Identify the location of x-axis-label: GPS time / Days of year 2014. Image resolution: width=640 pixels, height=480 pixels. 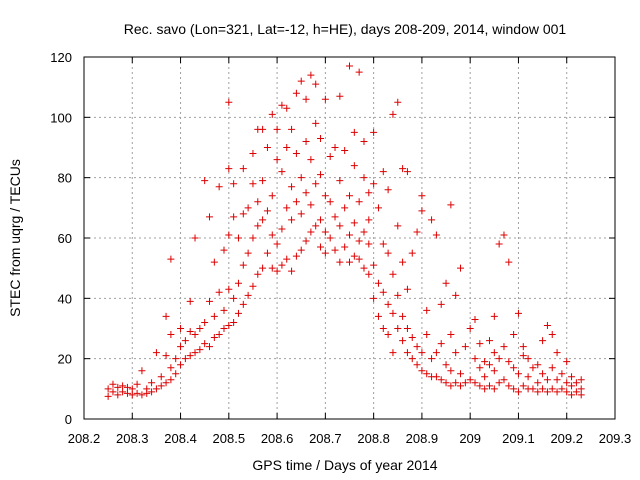
(344, 465).